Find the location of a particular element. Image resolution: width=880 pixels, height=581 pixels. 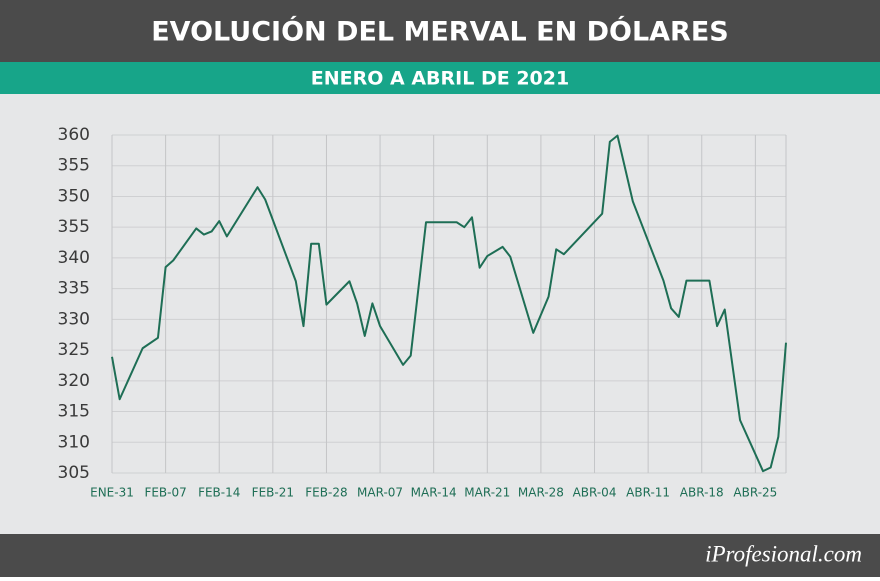

x-tick-label: MAR-21 is located at coordinates (487, 493).